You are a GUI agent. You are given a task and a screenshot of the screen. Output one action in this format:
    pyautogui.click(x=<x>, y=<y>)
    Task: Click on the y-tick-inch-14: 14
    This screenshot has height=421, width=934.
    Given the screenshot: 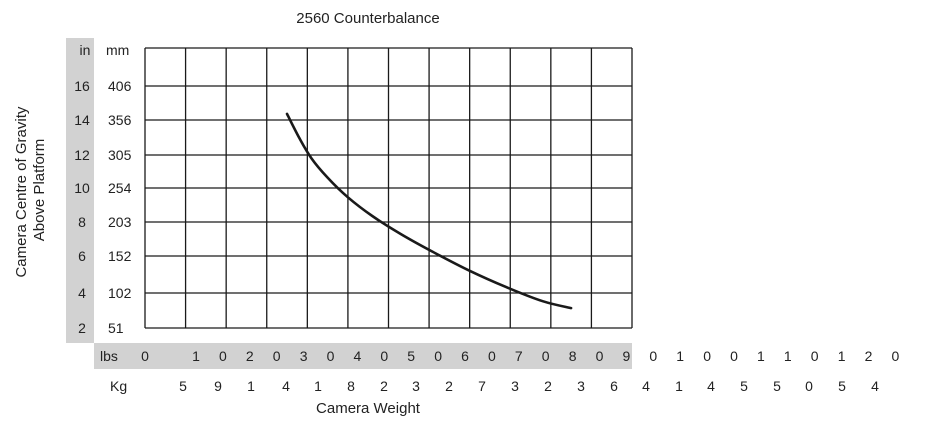 What is the action you would take?
    pyautogui.click(x=82, y=120)
    